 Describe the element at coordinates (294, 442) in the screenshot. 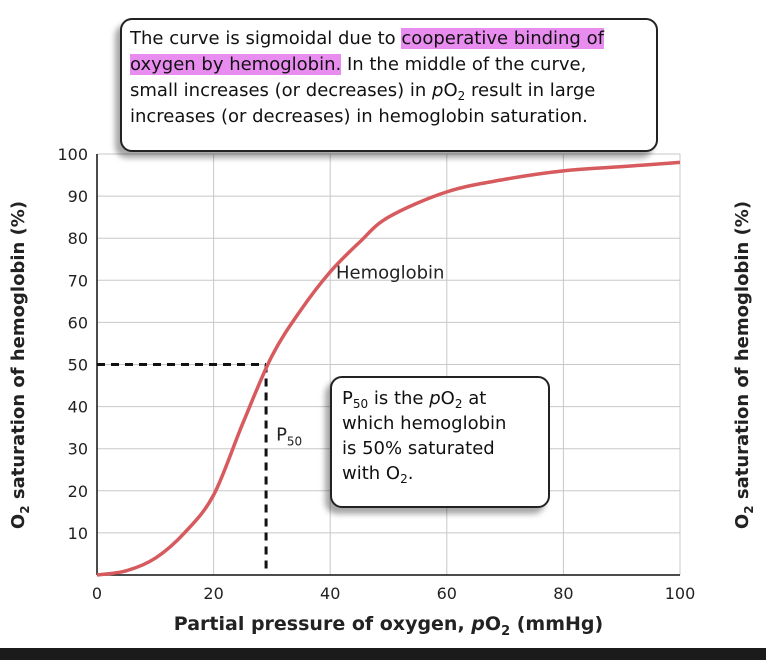

I see `p50-label-sub: 50` at that location.